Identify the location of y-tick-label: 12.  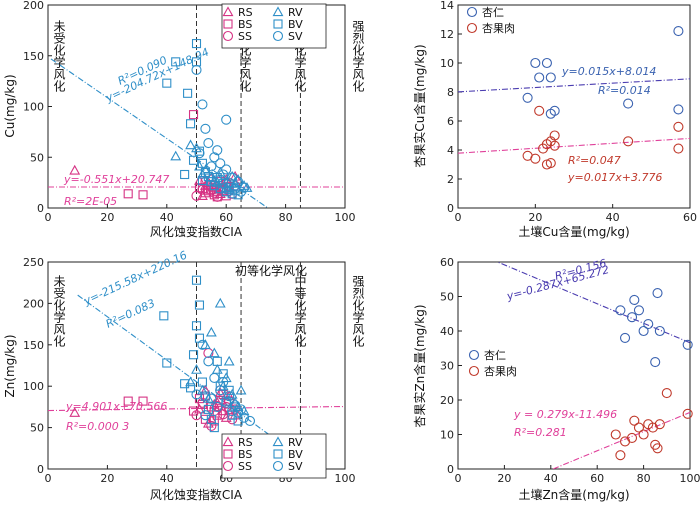
(447, 34).